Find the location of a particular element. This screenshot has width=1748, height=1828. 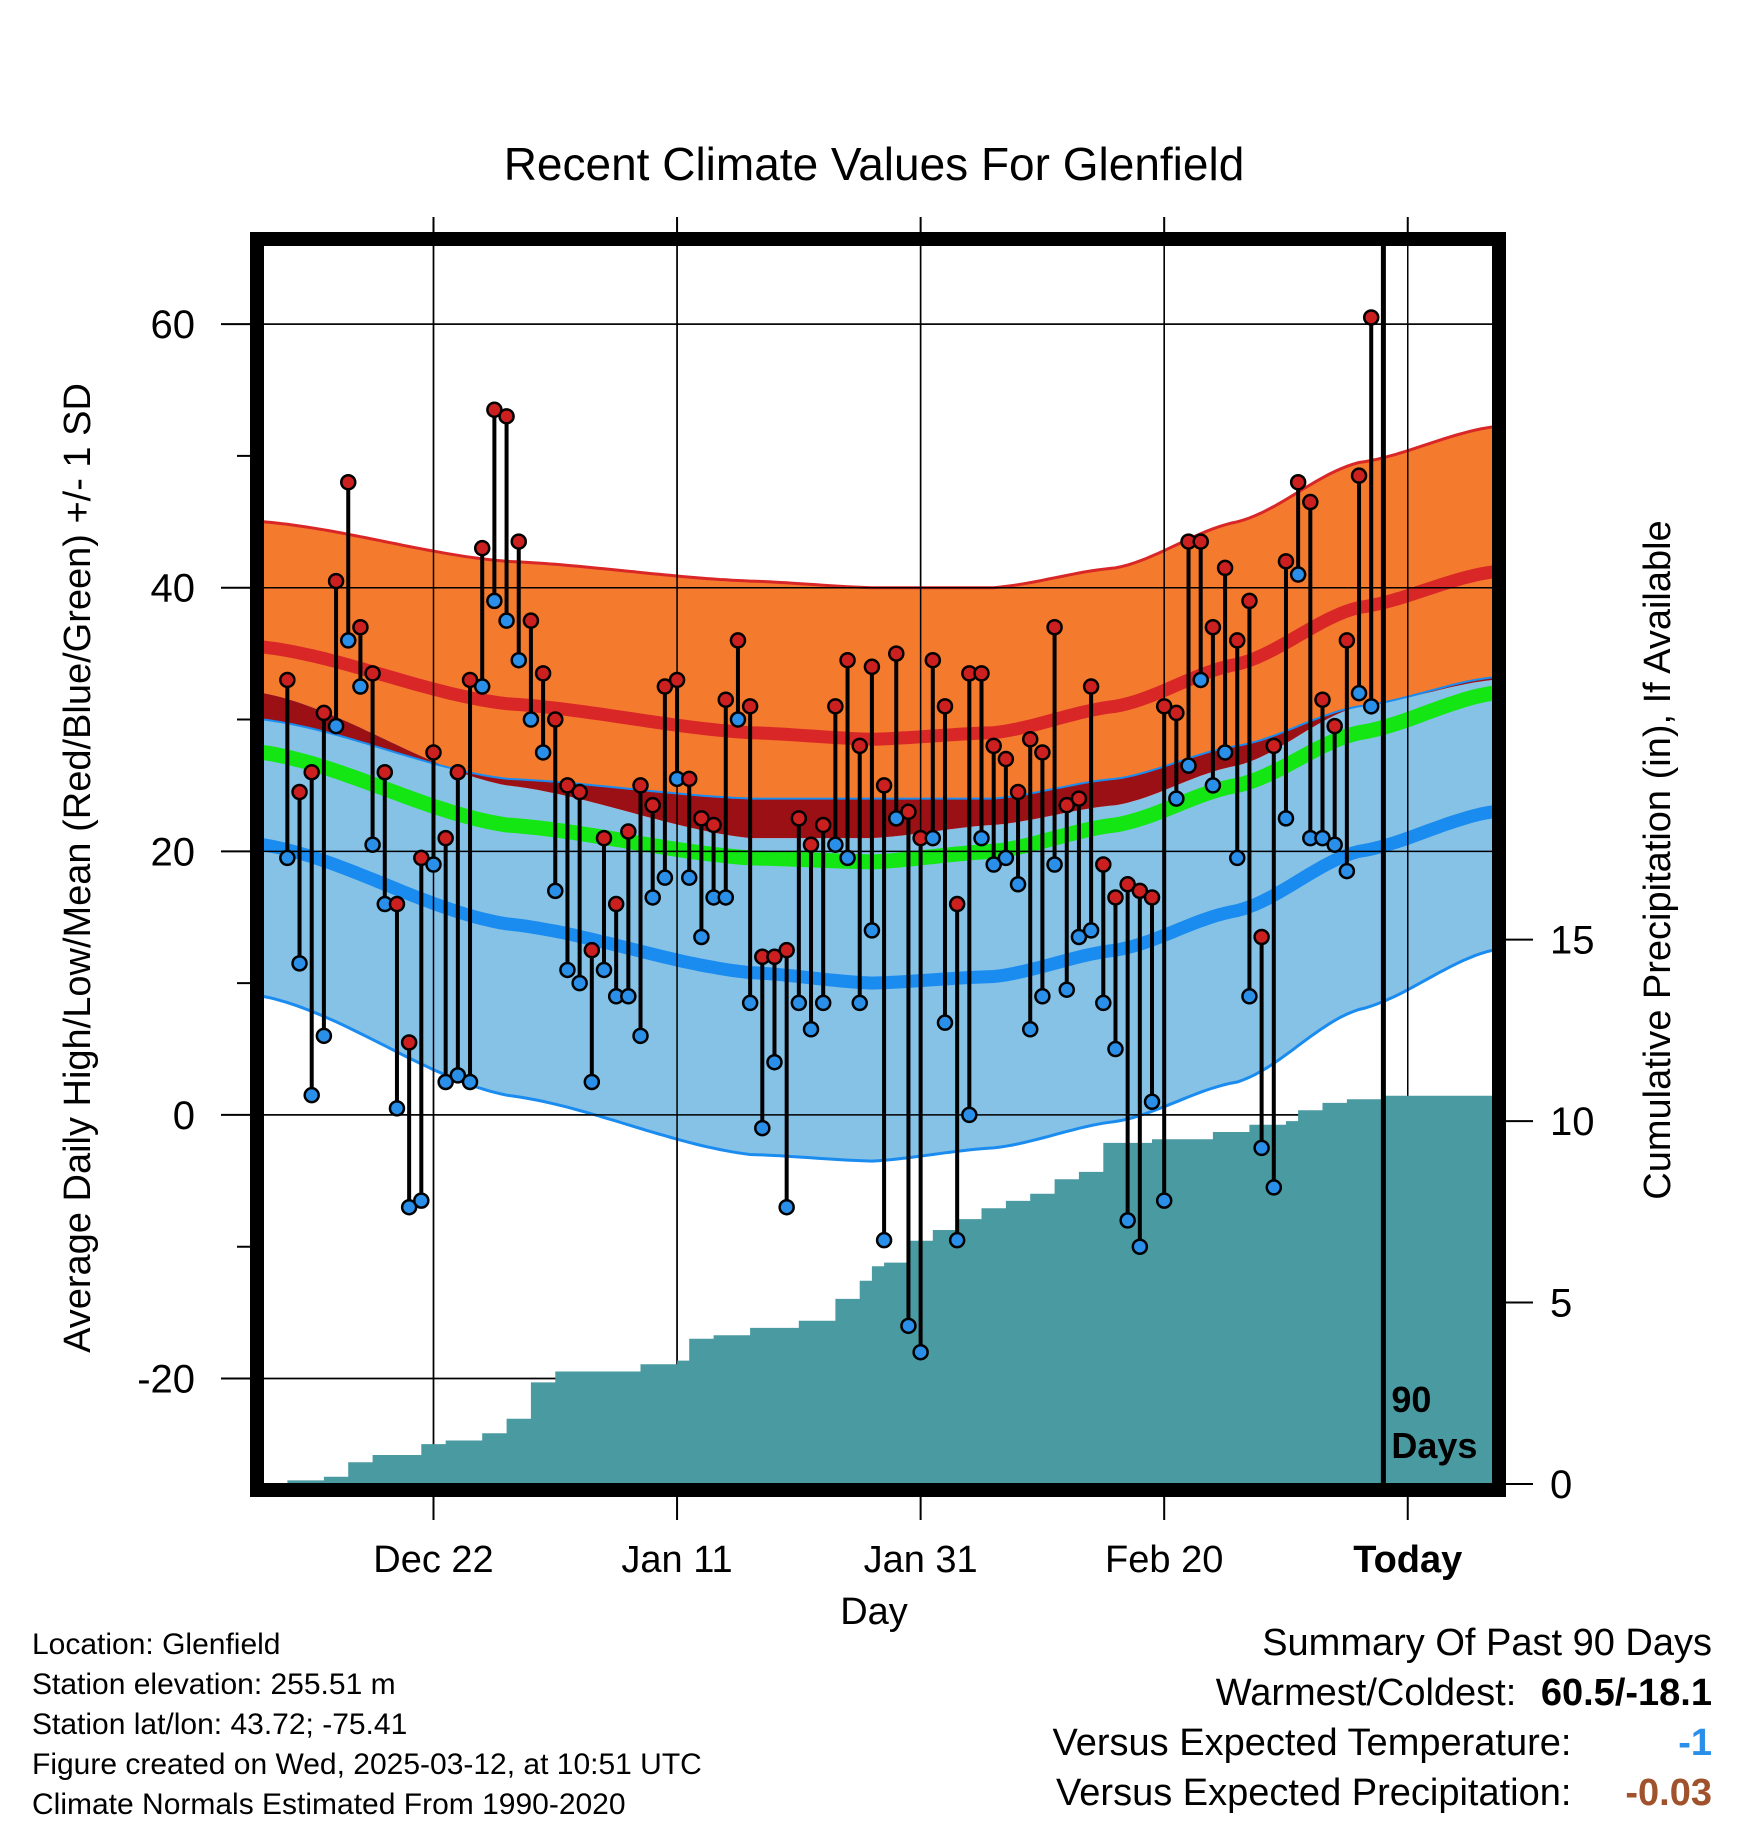

footer-elevation: Station elevation: 255.51 m is located at coordinates (214, 1684).